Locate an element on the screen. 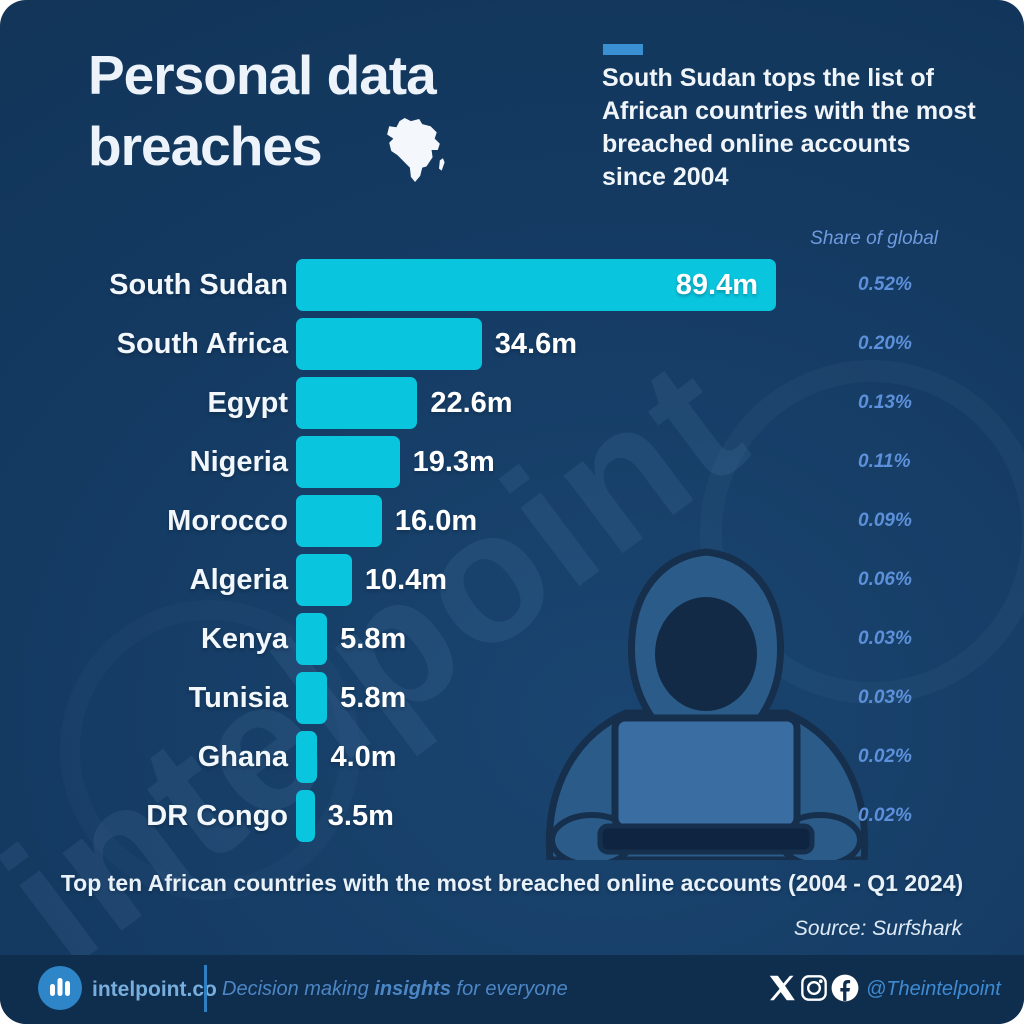 The image size is (1024, 1024). share-value: 0.13% is located at coordinates (885, 402).